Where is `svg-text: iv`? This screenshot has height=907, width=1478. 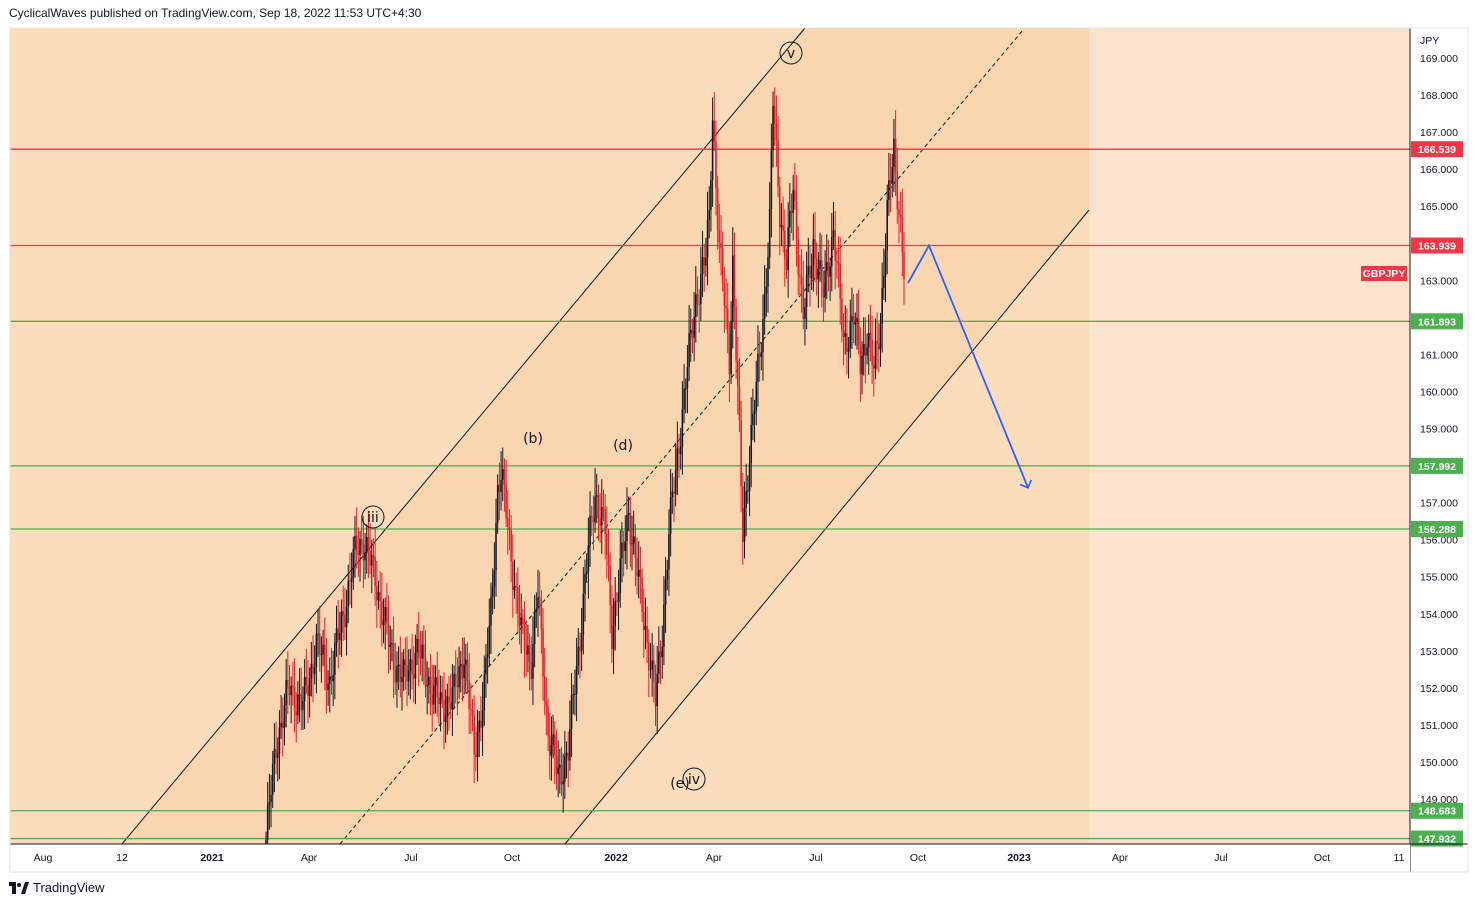 svg-text: iv is located at coordinates (694, 780).